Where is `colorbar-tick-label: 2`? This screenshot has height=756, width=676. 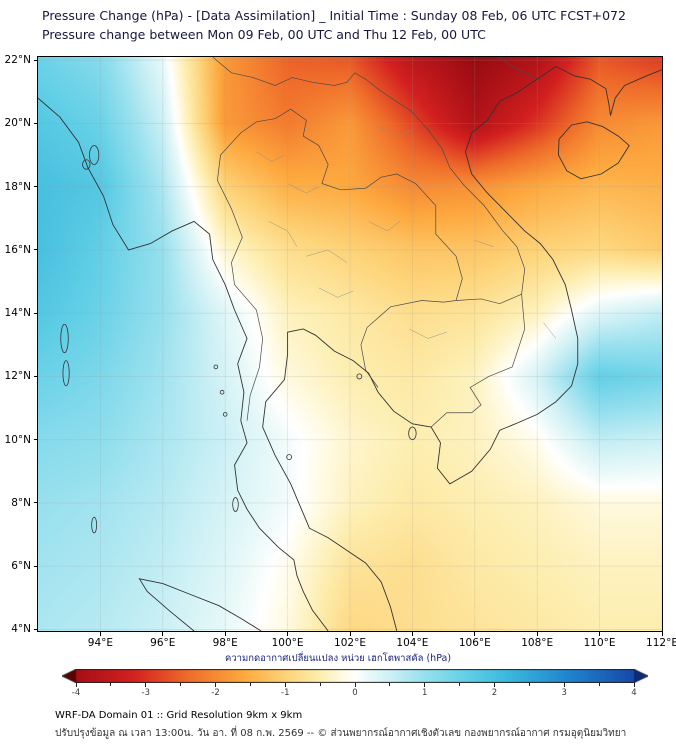
colorbar-tick-label: 2 is located at coordinates (494, 693).